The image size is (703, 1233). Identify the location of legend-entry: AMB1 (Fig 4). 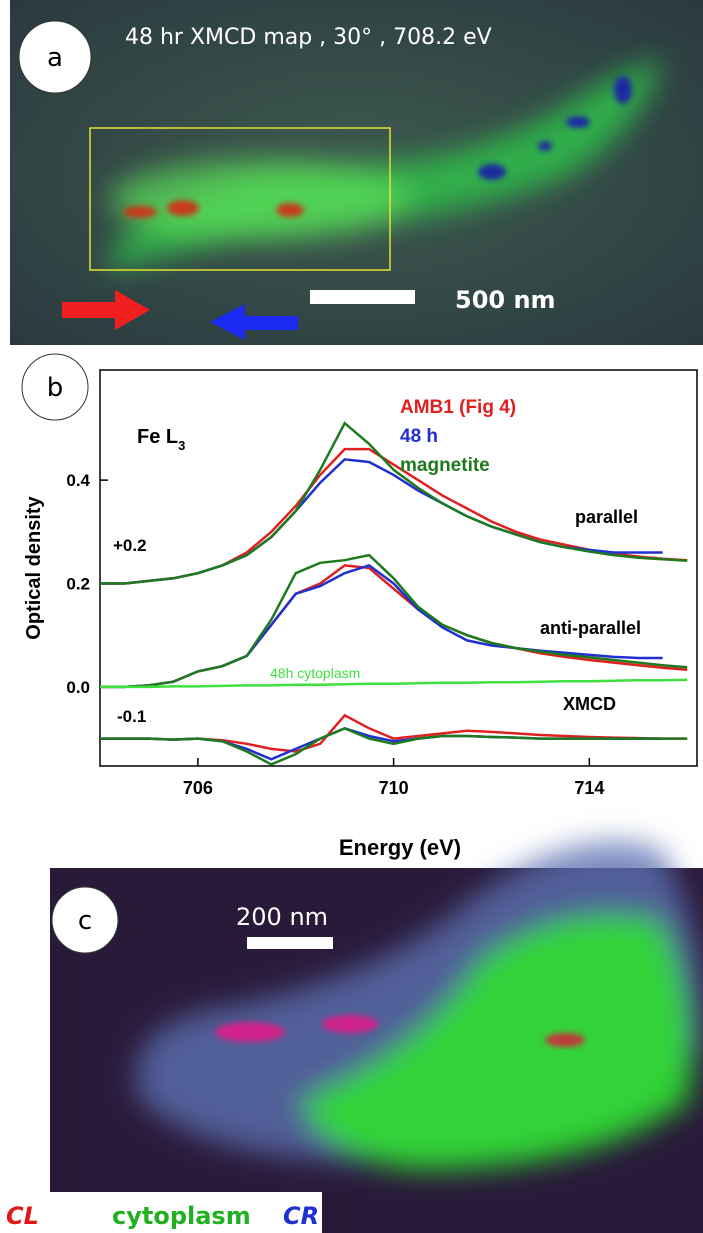
(458, 407).